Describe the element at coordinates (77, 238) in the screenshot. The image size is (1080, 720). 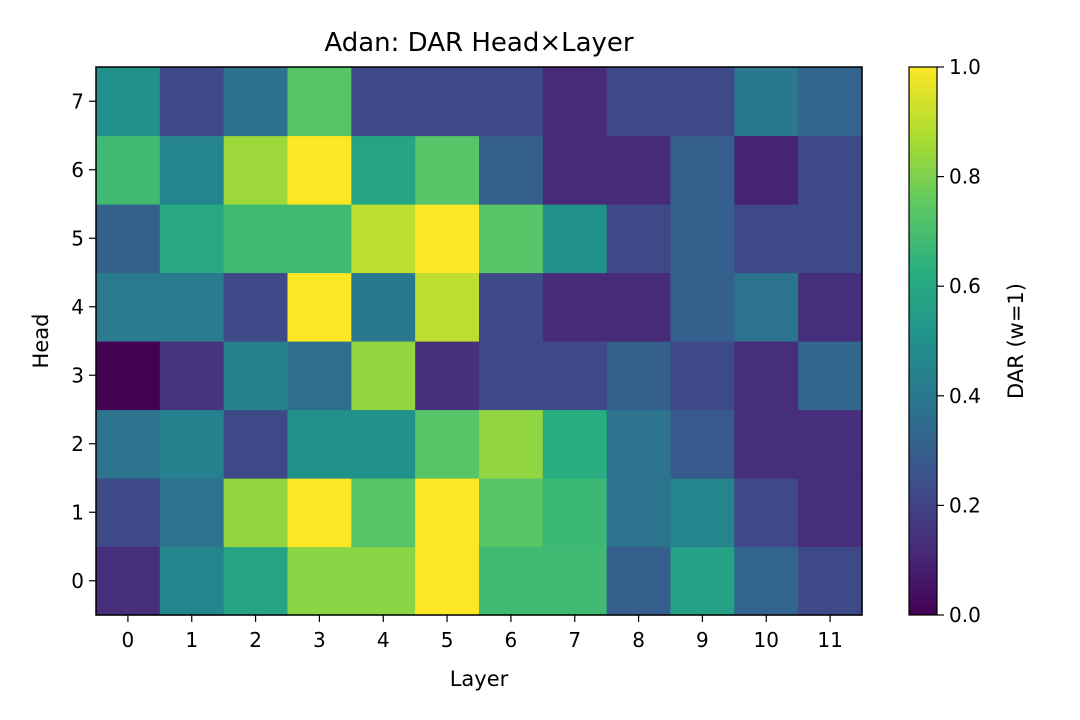
I see `y-tick-label: 5` at that location.